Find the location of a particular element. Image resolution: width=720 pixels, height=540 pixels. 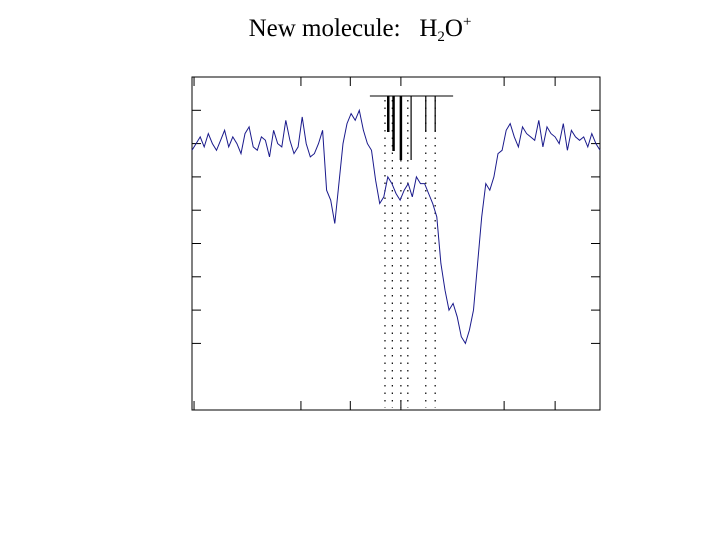

molecule-formula: H2O+ is located at coordinates (445, 29).